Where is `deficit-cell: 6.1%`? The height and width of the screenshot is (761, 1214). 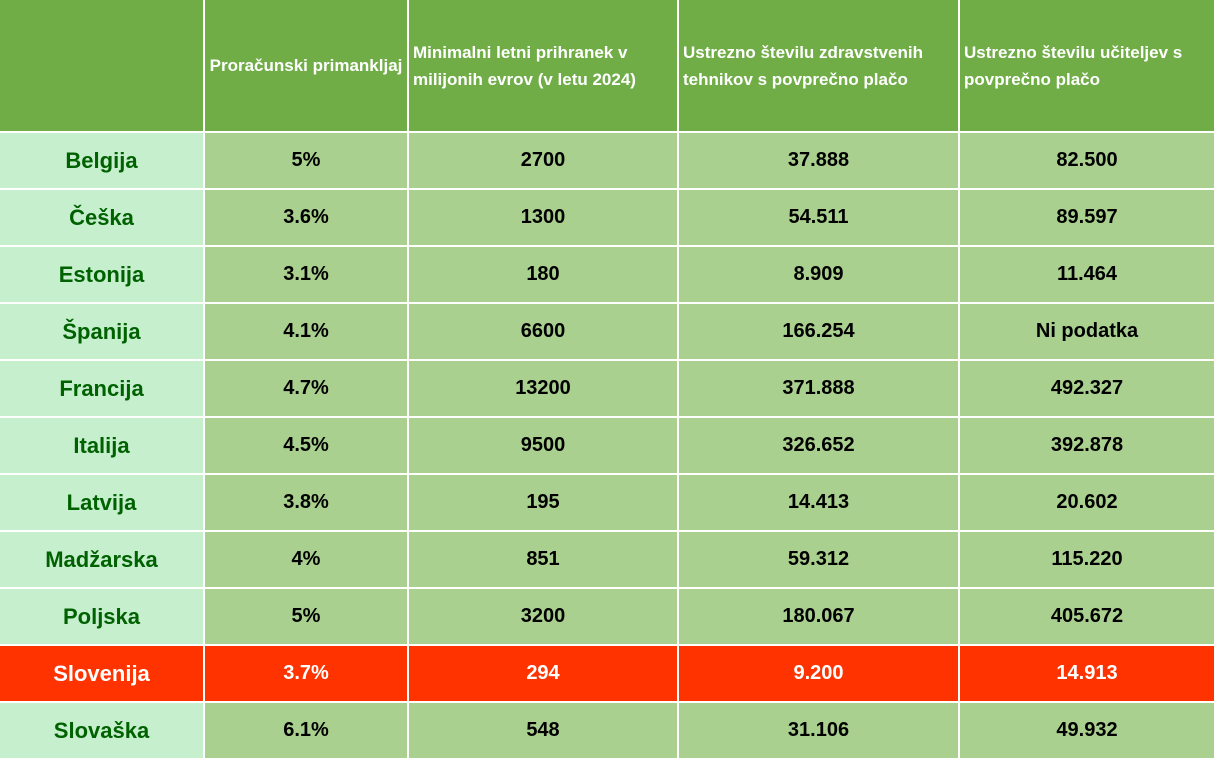
deficit-cell: 6.1% is located at coordinates (306, 731).